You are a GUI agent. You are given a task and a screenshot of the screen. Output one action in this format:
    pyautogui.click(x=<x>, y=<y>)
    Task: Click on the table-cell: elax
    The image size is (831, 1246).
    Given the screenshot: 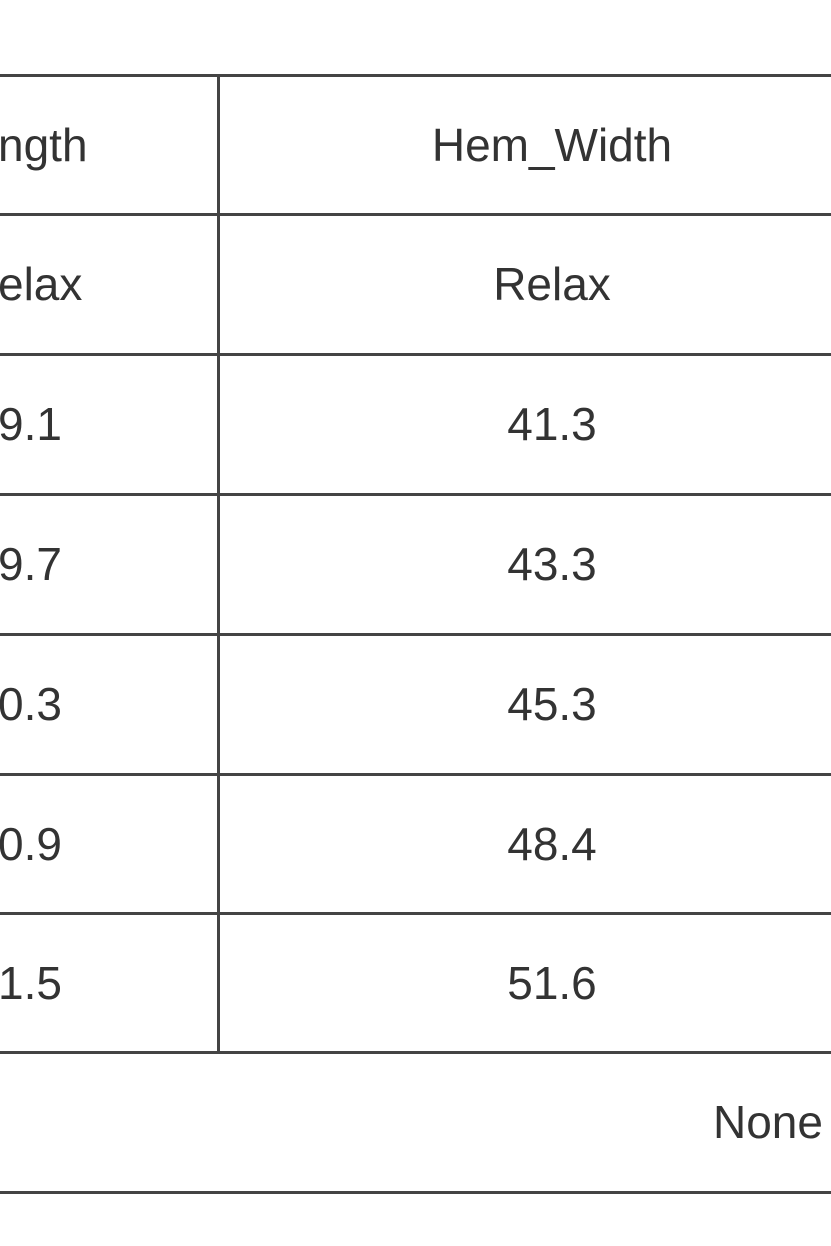 What is the action you would take?
    pyautogui.click(x=41, y=284)
    